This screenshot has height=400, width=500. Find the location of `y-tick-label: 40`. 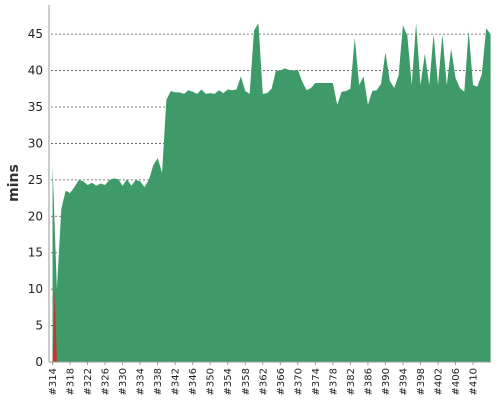

y-tick-label: 40 is located at coordinates (35, 71).